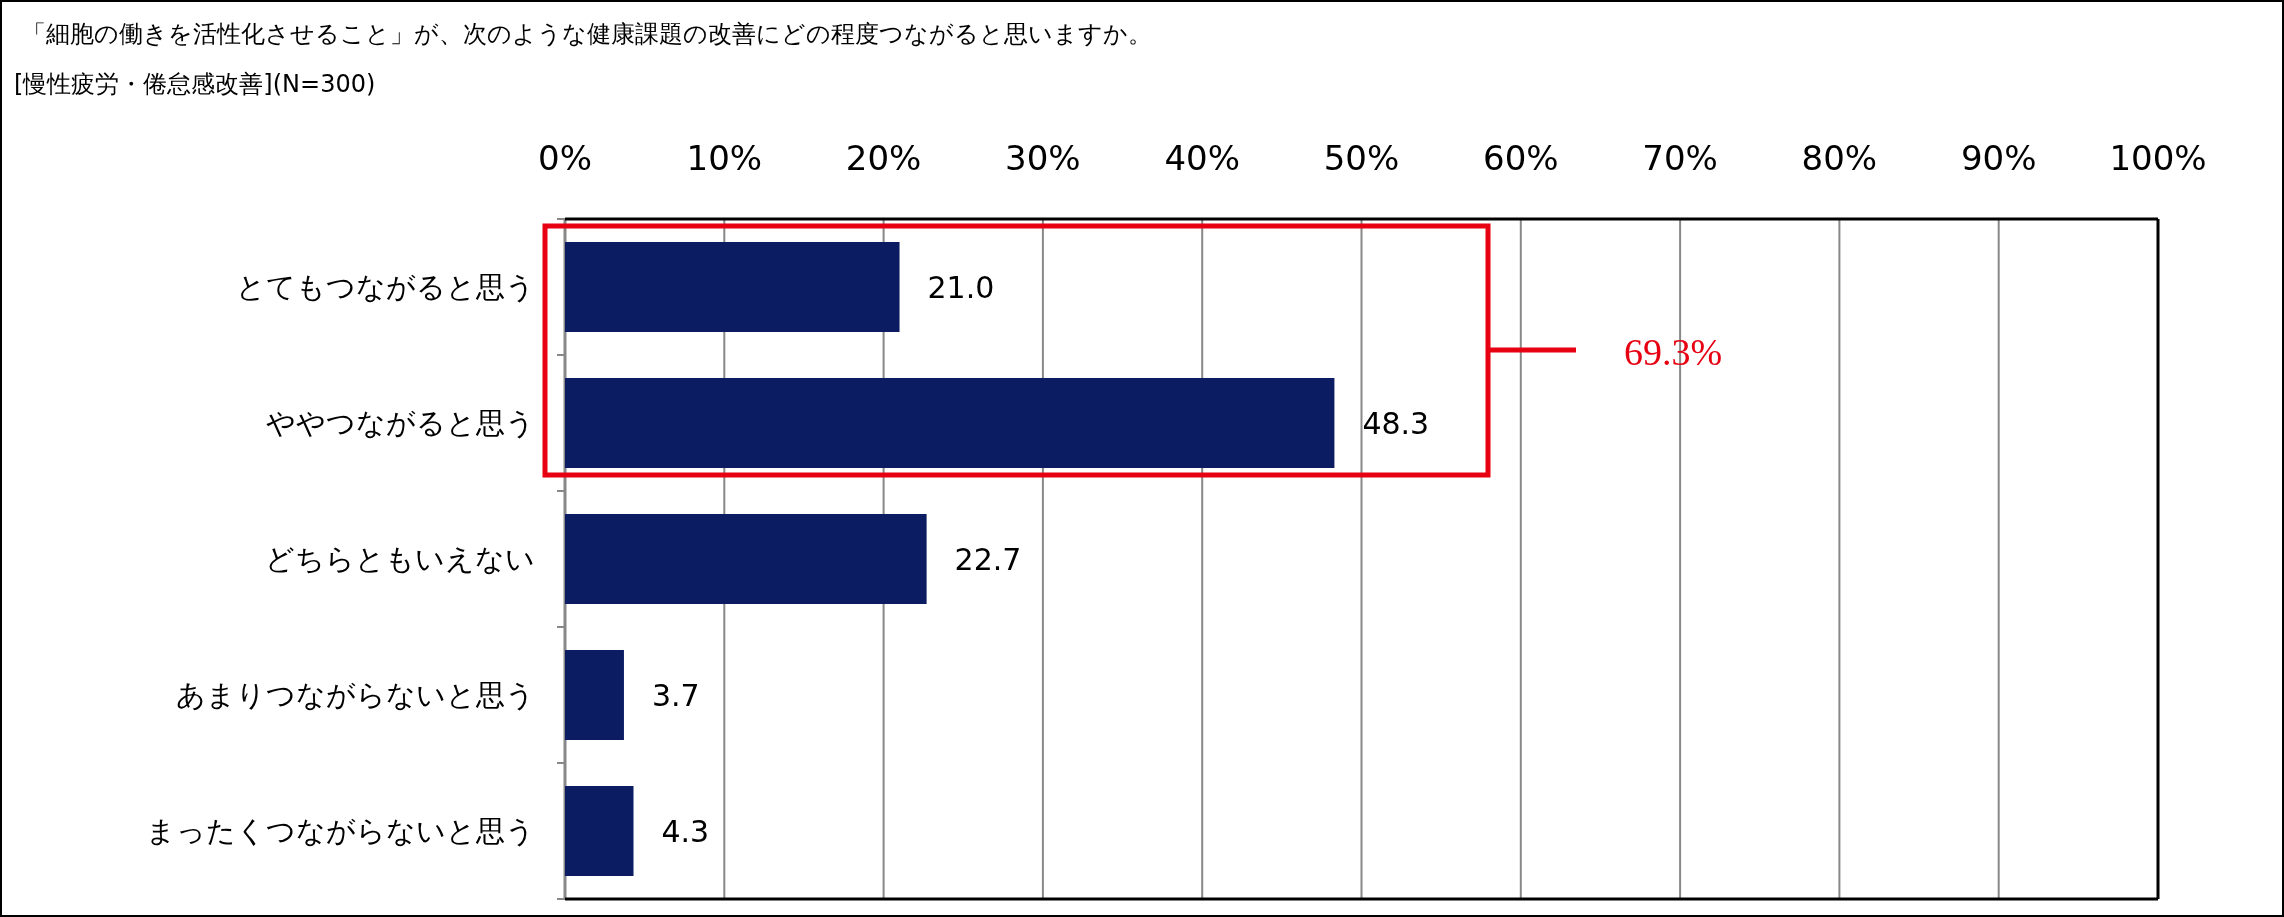 This screenshot has width=2284, height=917. I want to click on text: [慢性疲労・倦怠感改善](N=300), so click(195, 84).